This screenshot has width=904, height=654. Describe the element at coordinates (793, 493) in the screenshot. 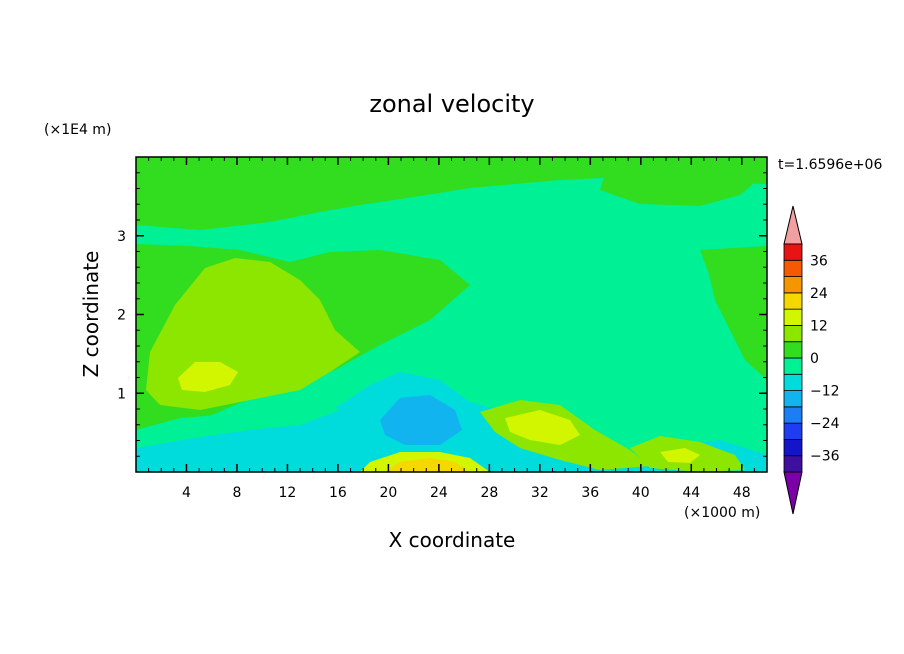

I see `colorbar-min-arrow` at that location.